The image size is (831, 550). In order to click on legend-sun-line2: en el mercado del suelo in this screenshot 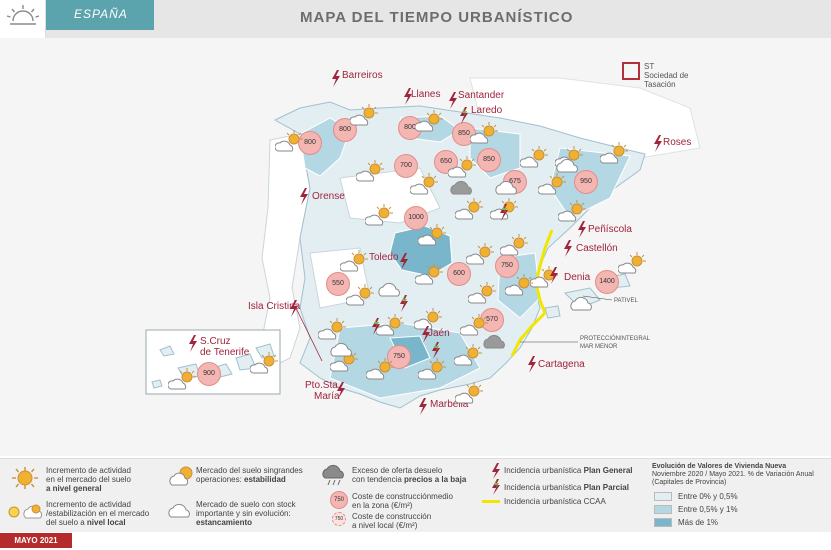, I will do `click(88, 479)`.